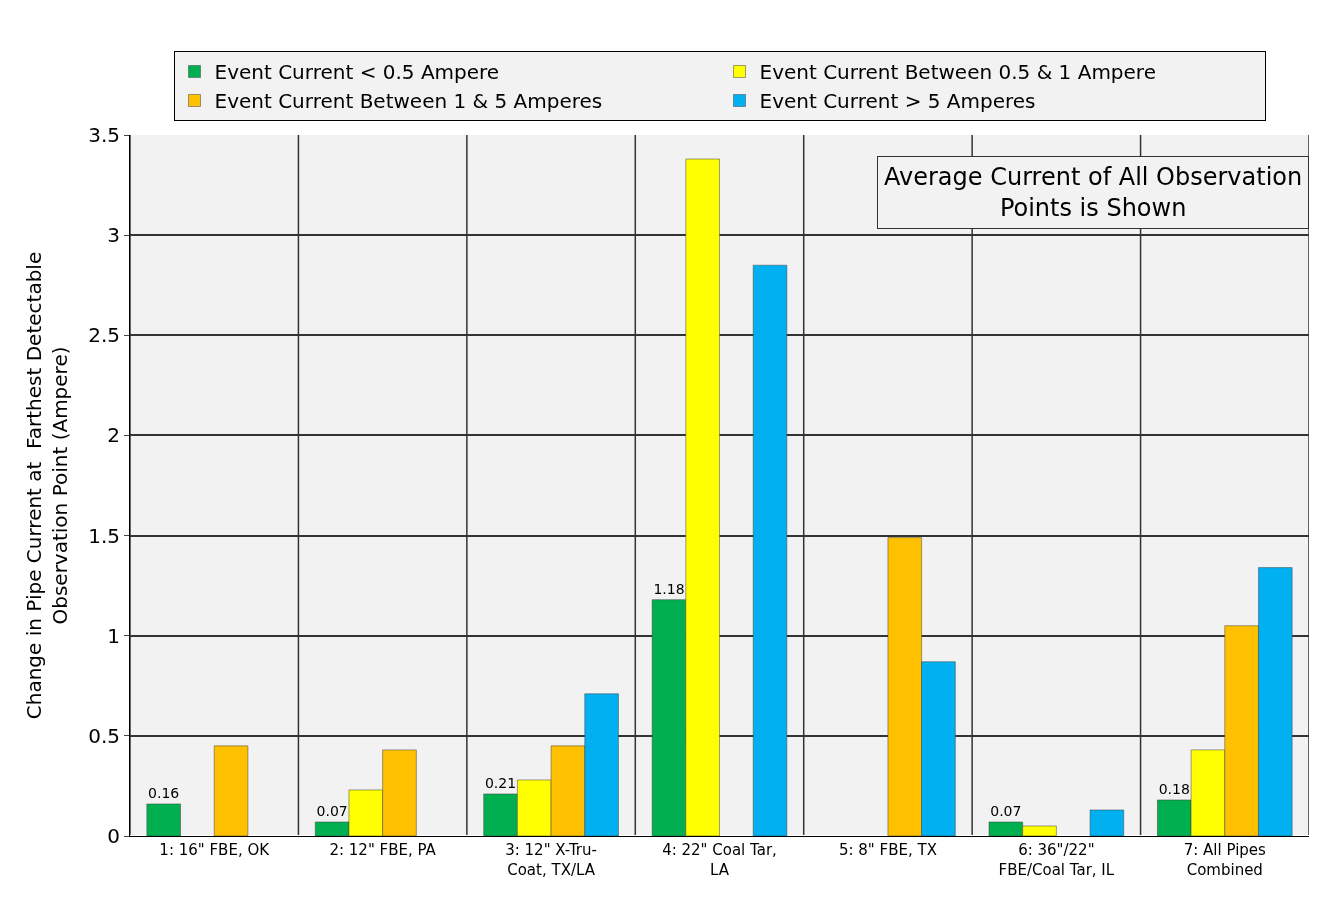 The width and height of the screenshot is (1329, 921). Describe the element at coordinates (104, 735) in the screenshot. I see `y-tick-label: 0.5` at that location.